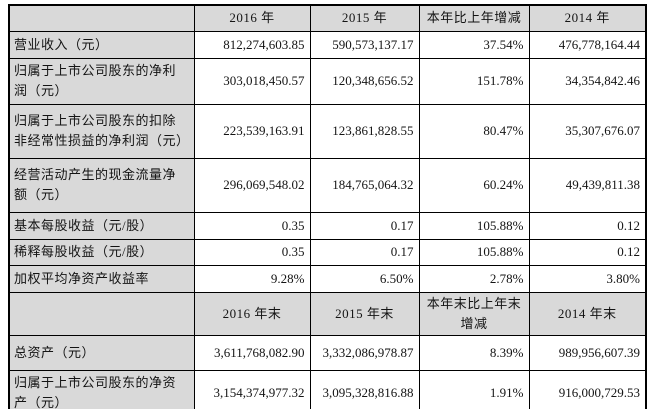  I want to click on row-label: 归属于上市公司股东的净资 产（元）, so click(101, 389).